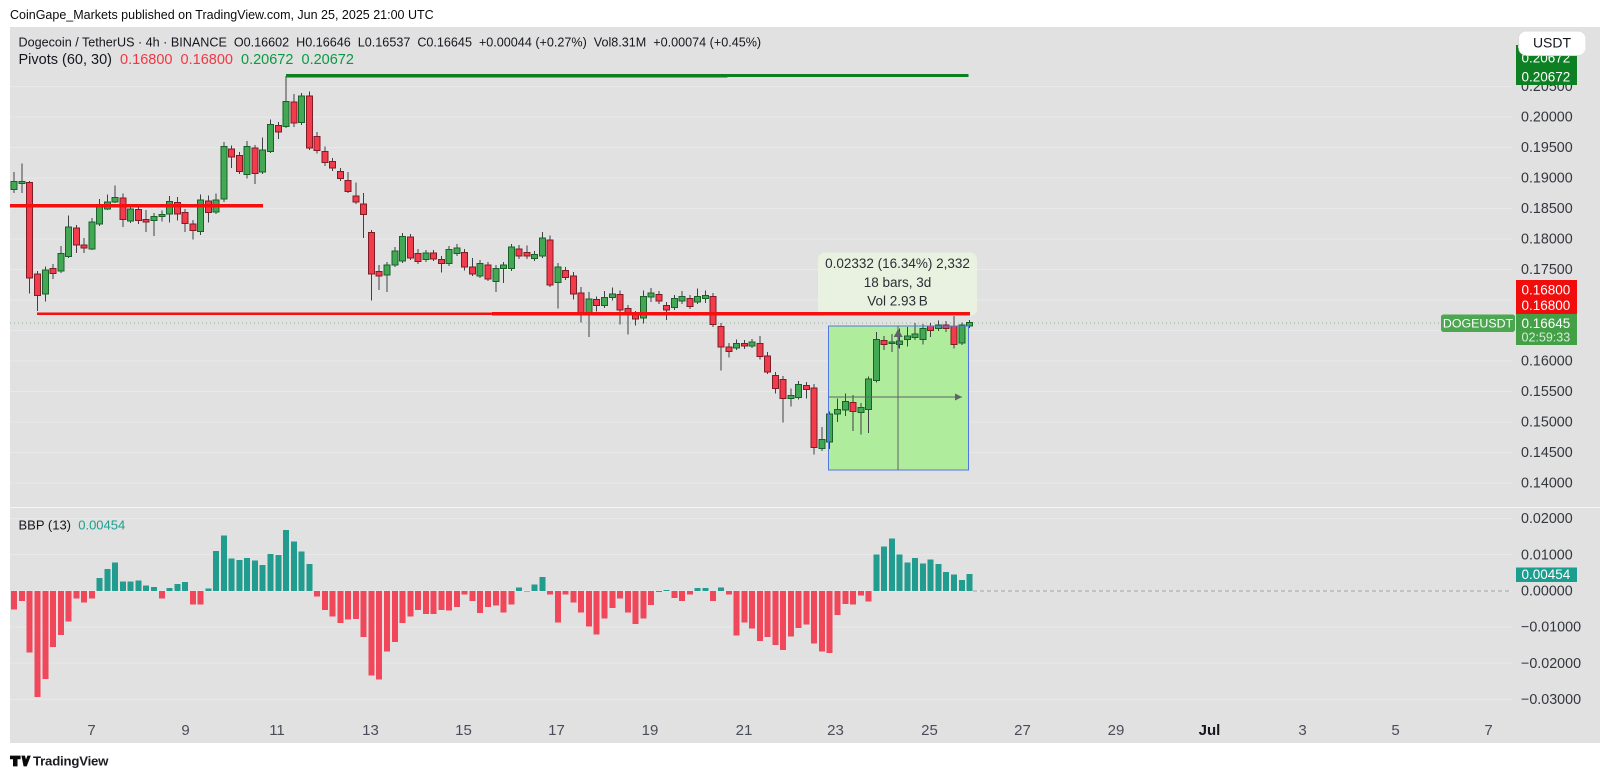 This screenshot has height=779, width=1600. Describe the element at coordinates (1395, 730) in the screenshot. I see `svg-text: 5` at that location.